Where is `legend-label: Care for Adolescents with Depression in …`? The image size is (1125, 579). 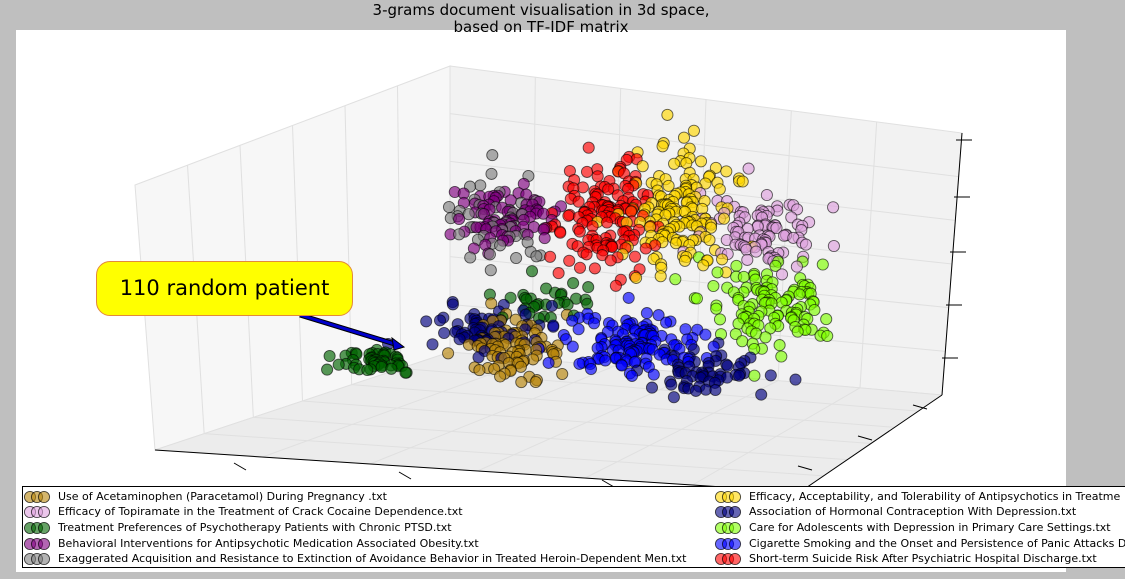 legend-label: Care for Adolescents with Depression in … is located at coordinates (930, 527).